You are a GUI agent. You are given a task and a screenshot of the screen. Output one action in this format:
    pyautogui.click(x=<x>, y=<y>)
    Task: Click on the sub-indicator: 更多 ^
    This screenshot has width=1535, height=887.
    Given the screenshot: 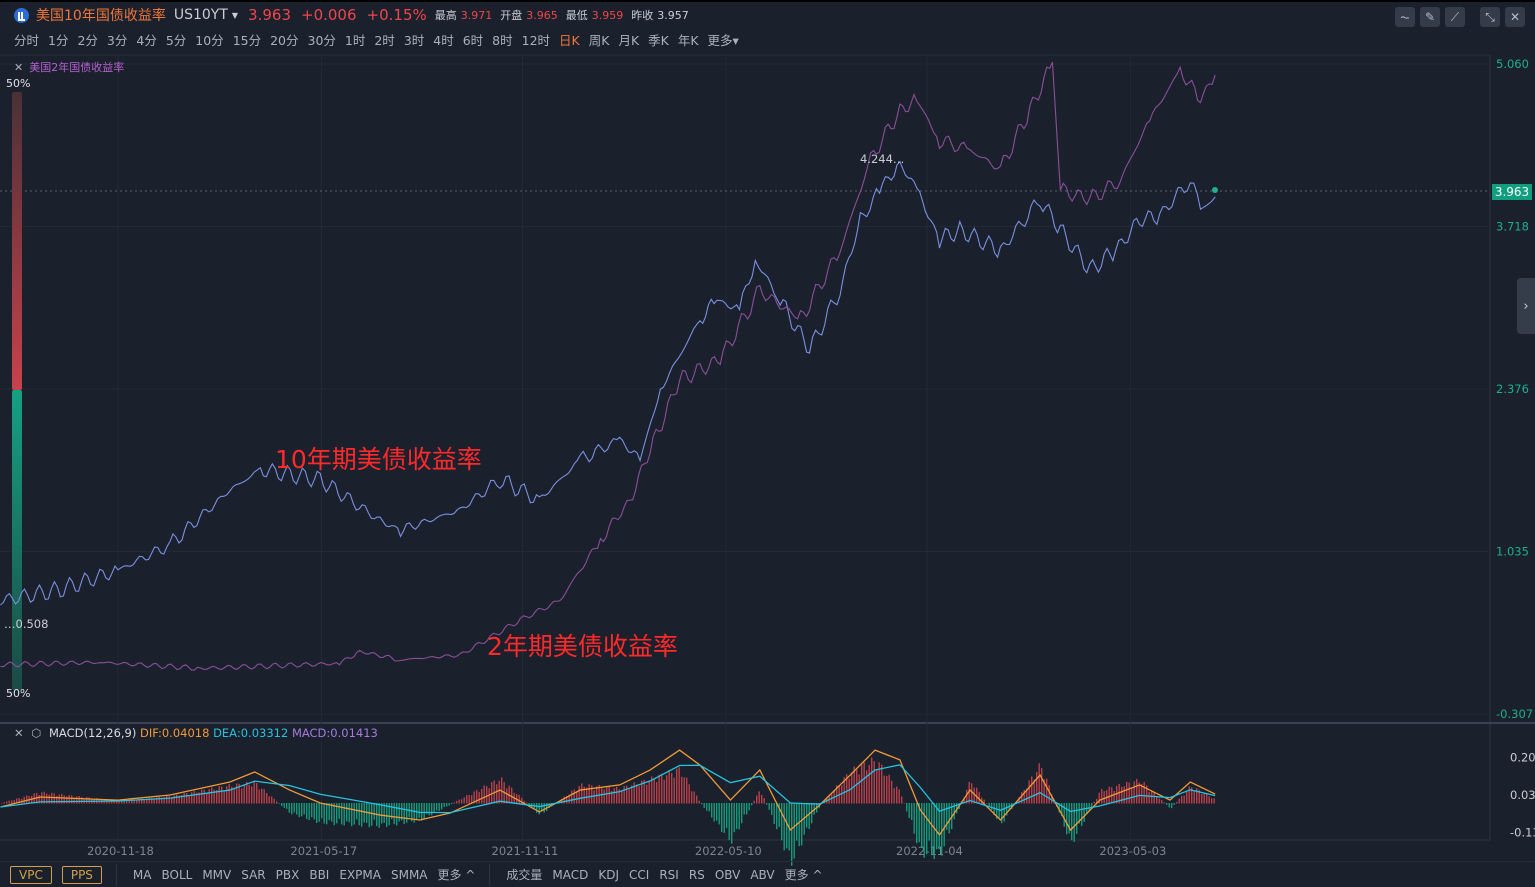 What is the action you would take?
    pyautogui.click(x=803, y=875)
    